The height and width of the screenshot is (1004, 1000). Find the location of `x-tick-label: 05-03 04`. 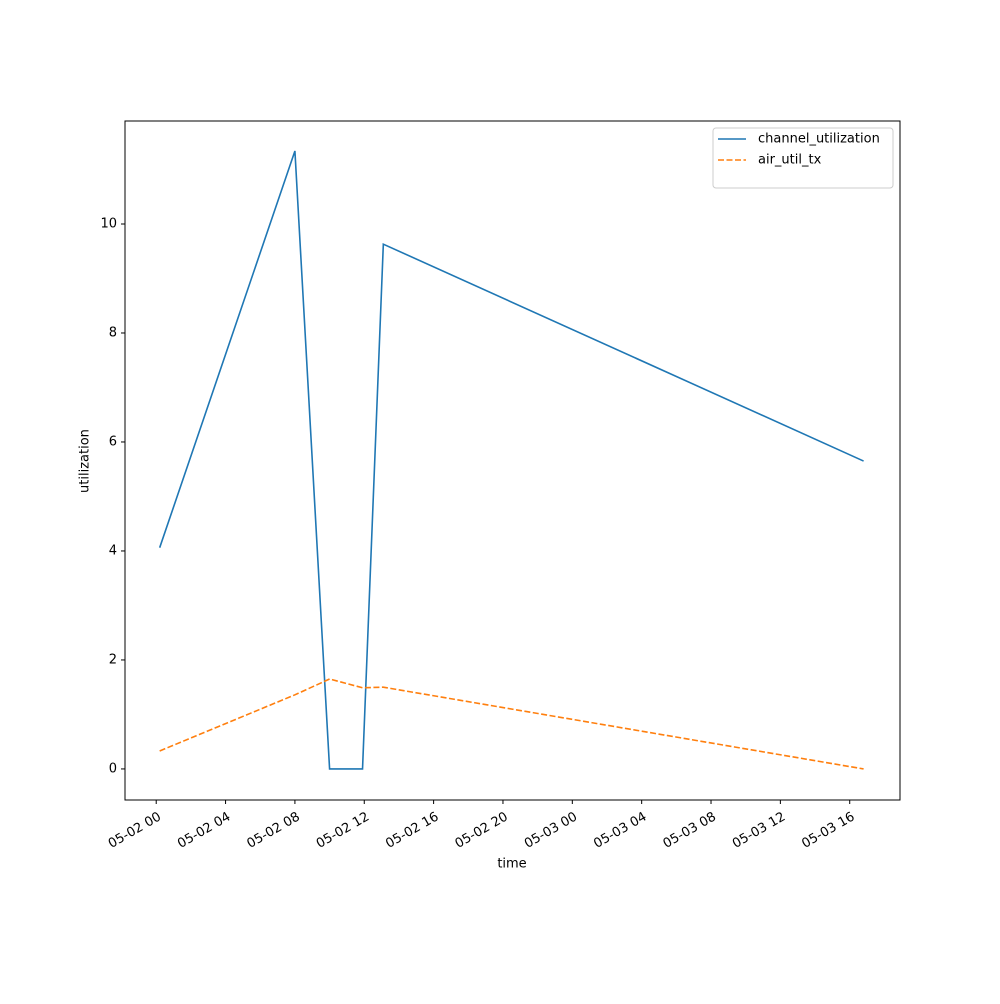

x-tick-label: 05-03 04 is located at coordinates (620, 831).